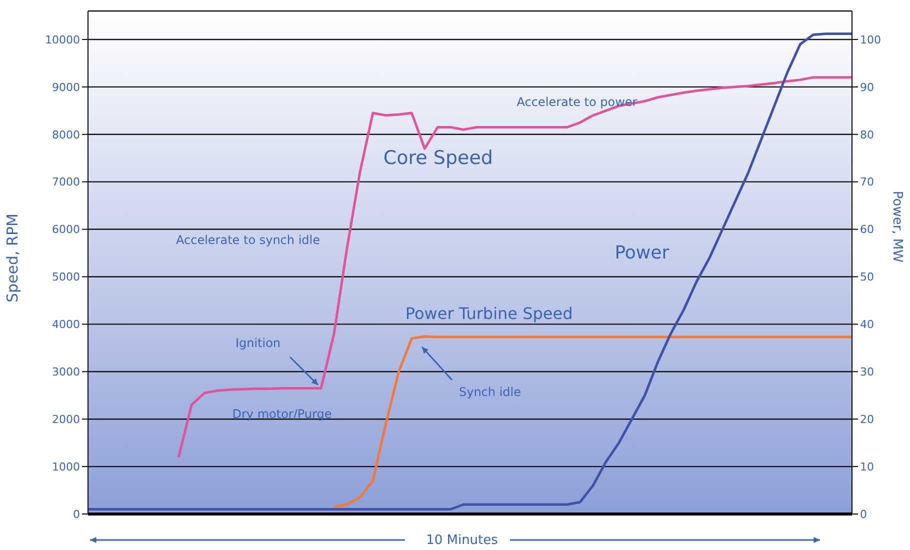  I want to click on y2-tick-label: 10, so click(867, 467).